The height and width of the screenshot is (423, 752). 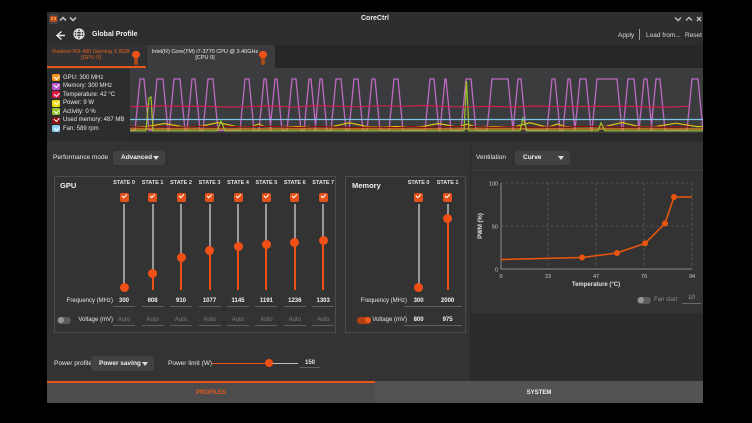 What do you see at coordinates (481, 226) in the screenshot?
I see `svg-text: PWM (%)` at bounding box center [481, 226].